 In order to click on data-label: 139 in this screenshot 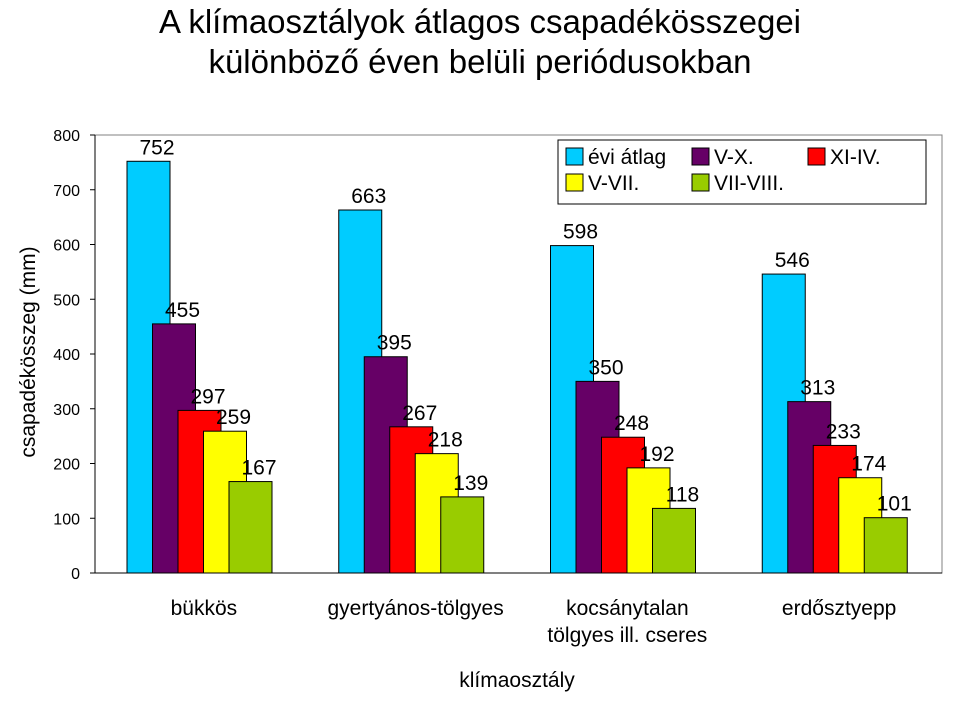, I will do `click(470, 483)`.